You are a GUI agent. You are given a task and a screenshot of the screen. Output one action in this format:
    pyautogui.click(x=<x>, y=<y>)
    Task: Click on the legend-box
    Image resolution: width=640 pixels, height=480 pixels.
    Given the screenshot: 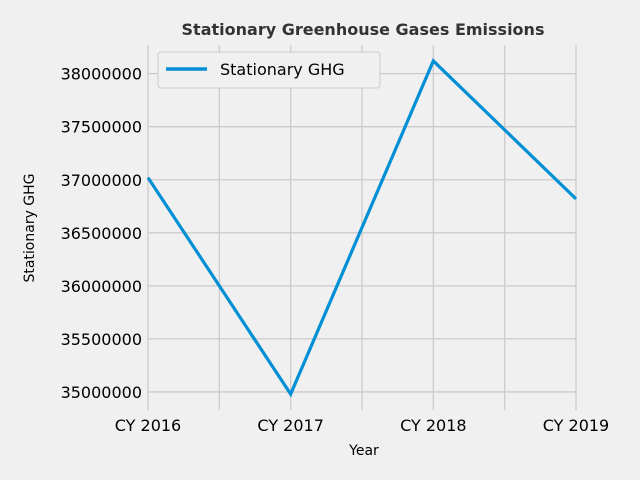 What is the action you would take?
    pyautogui.click(x=269, y=70)
    